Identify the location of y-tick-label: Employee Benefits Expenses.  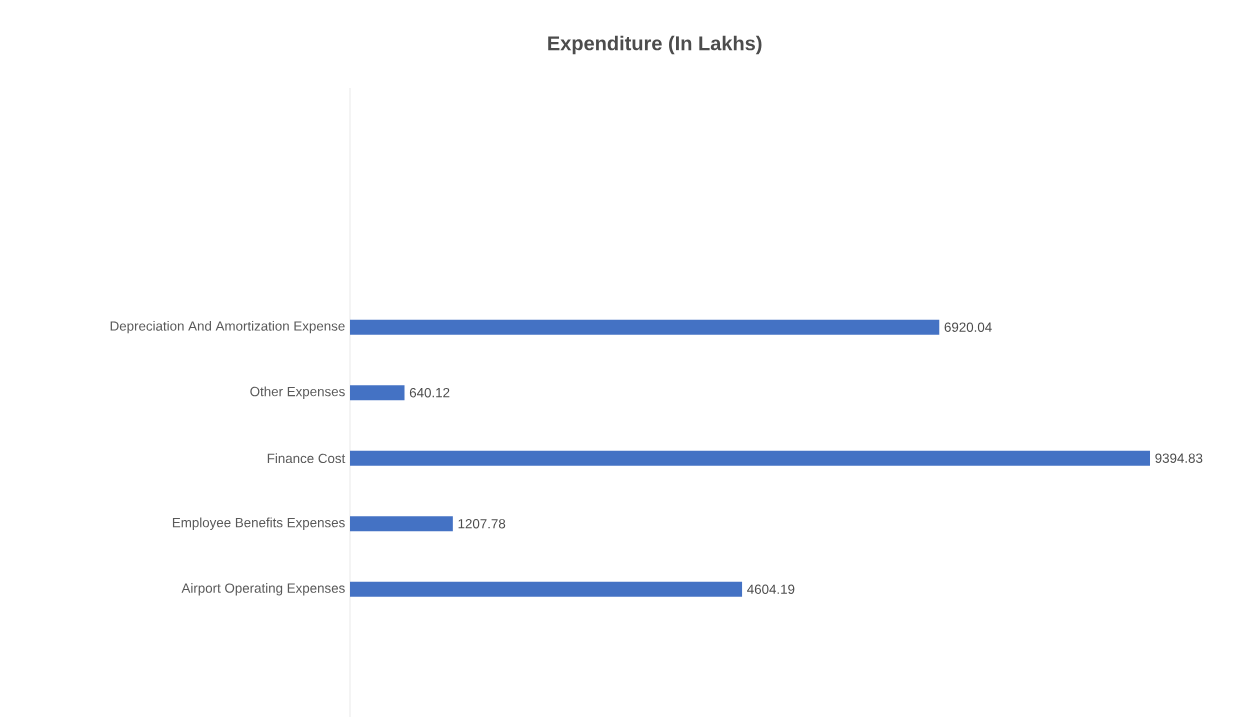
(258, 523).